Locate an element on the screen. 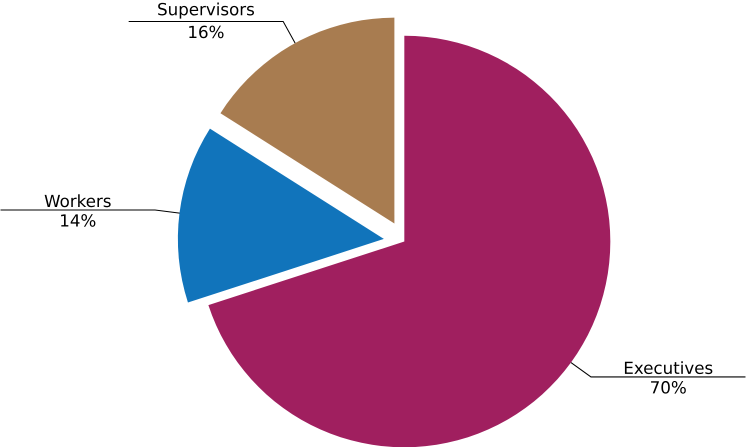 This screenshot has width=746, height=447. data-label: 14% is located at coordinates (78, 220).